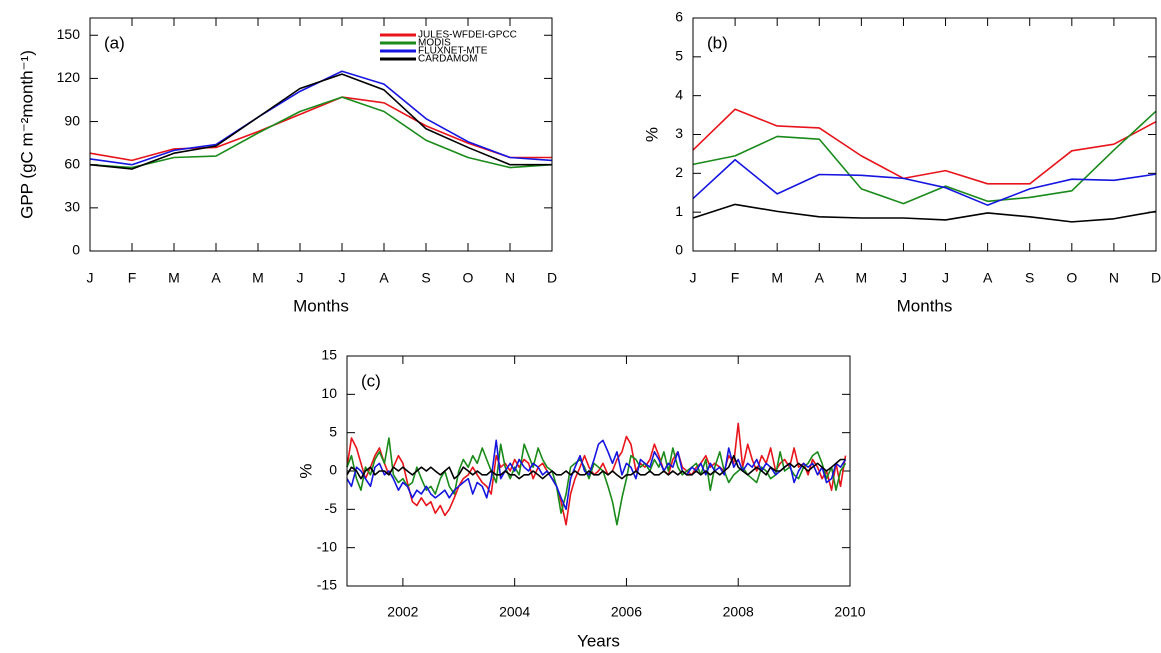  I want to click on y-tick-label: 120, so click(69, 77).